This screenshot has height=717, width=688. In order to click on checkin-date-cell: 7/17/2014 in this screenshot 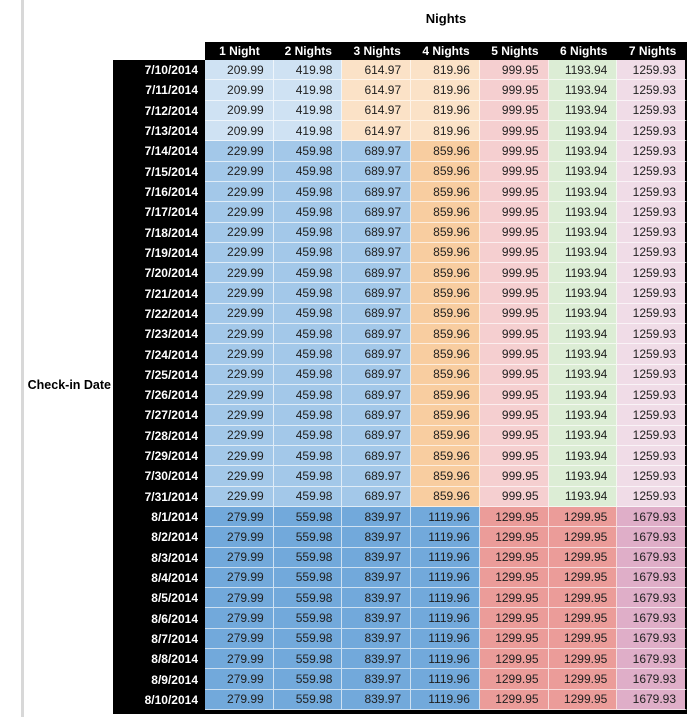, I will do `click(159, 212)`.